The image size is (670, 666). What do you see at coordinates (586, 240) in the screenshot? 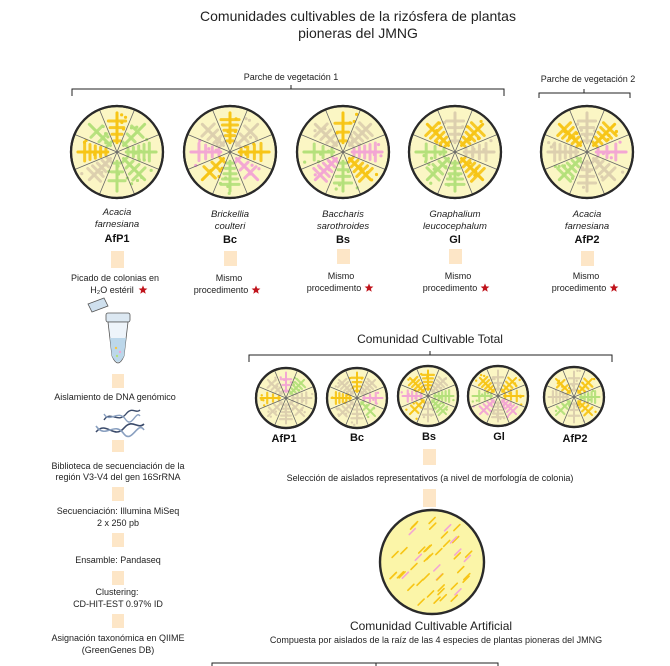
I see `plant-afp2-code: AfP2` at bounding box center [586, 240].